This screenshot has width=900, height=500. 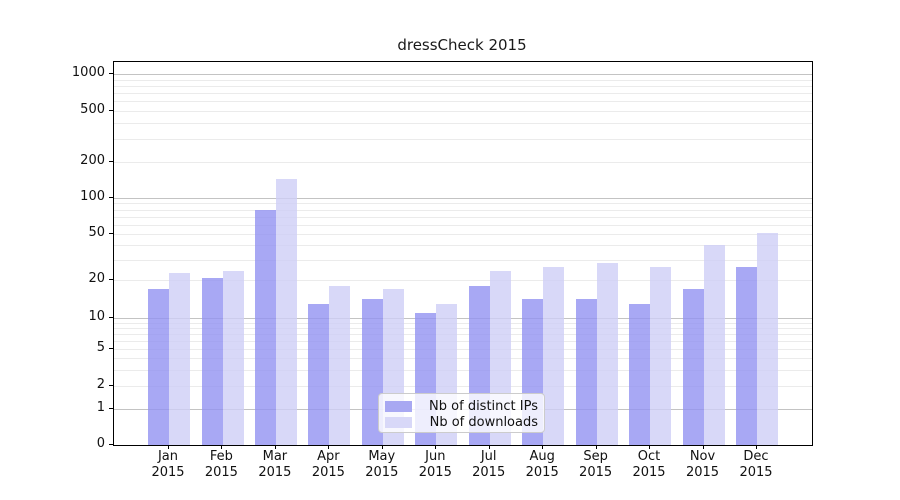 I want to click on y-tick-label: 20, so click(x=96, y=278).